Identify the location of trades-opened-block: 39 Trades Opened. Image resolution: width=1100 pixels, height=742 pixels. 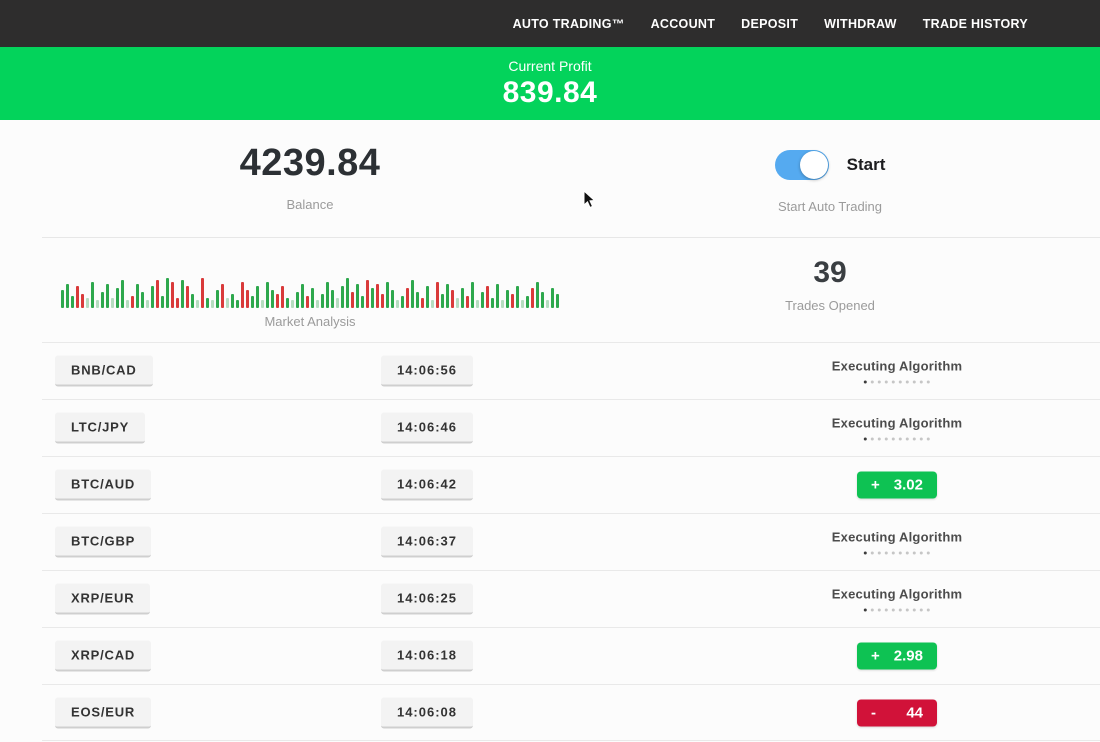
(830, 290).